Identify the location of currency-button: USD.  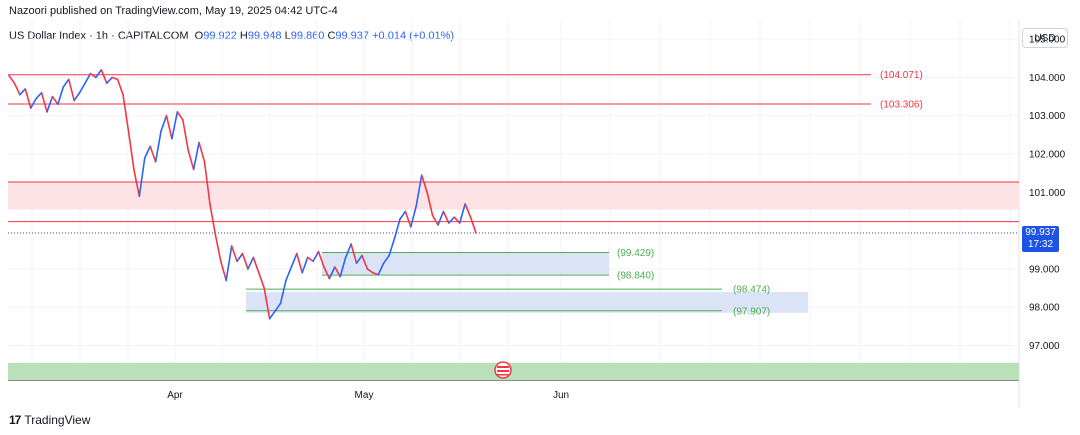
(1045, 38).